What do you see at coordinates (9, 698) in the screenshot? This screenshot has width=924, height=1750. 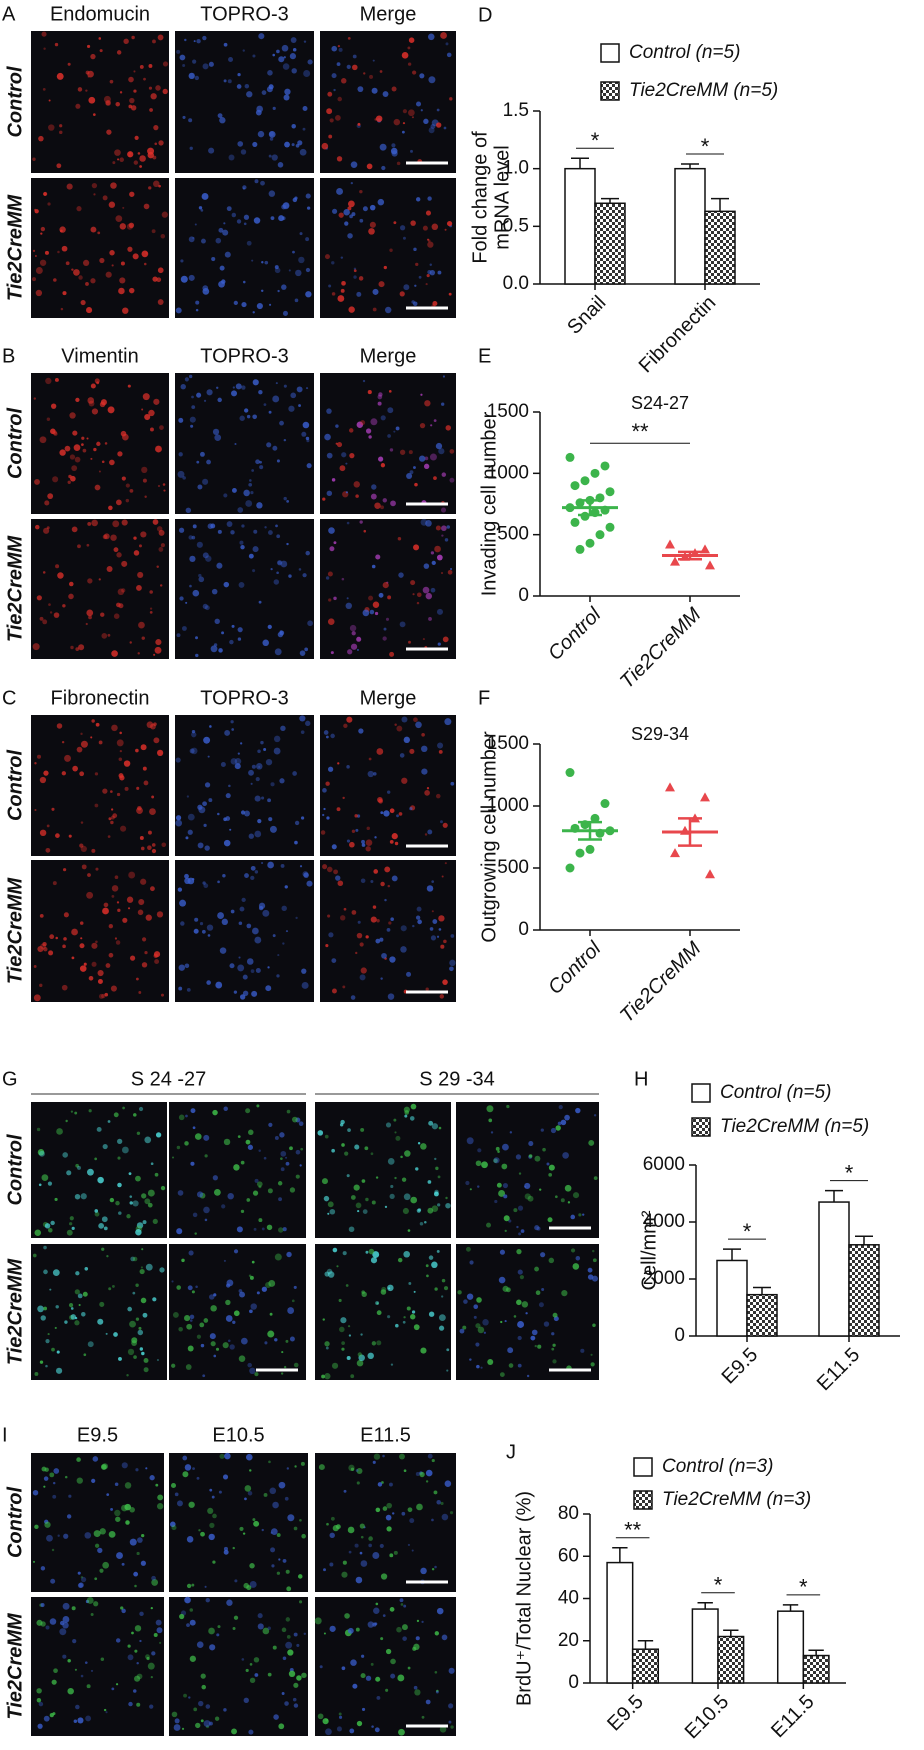 I see `panel-letter: C` at bounding box center [9, 698].